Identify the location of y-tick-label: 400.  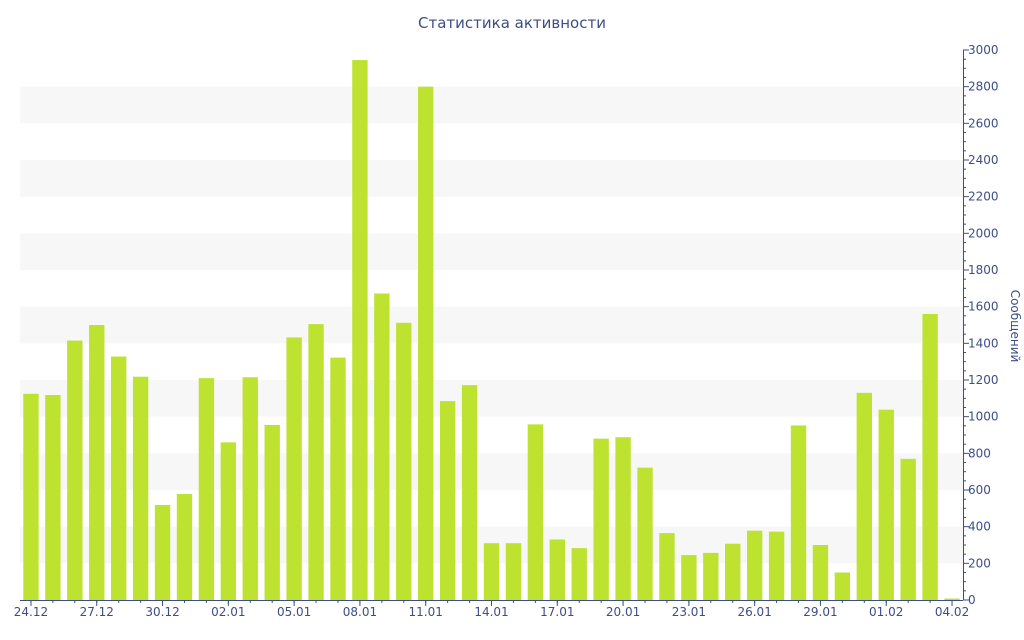
(979, 527).